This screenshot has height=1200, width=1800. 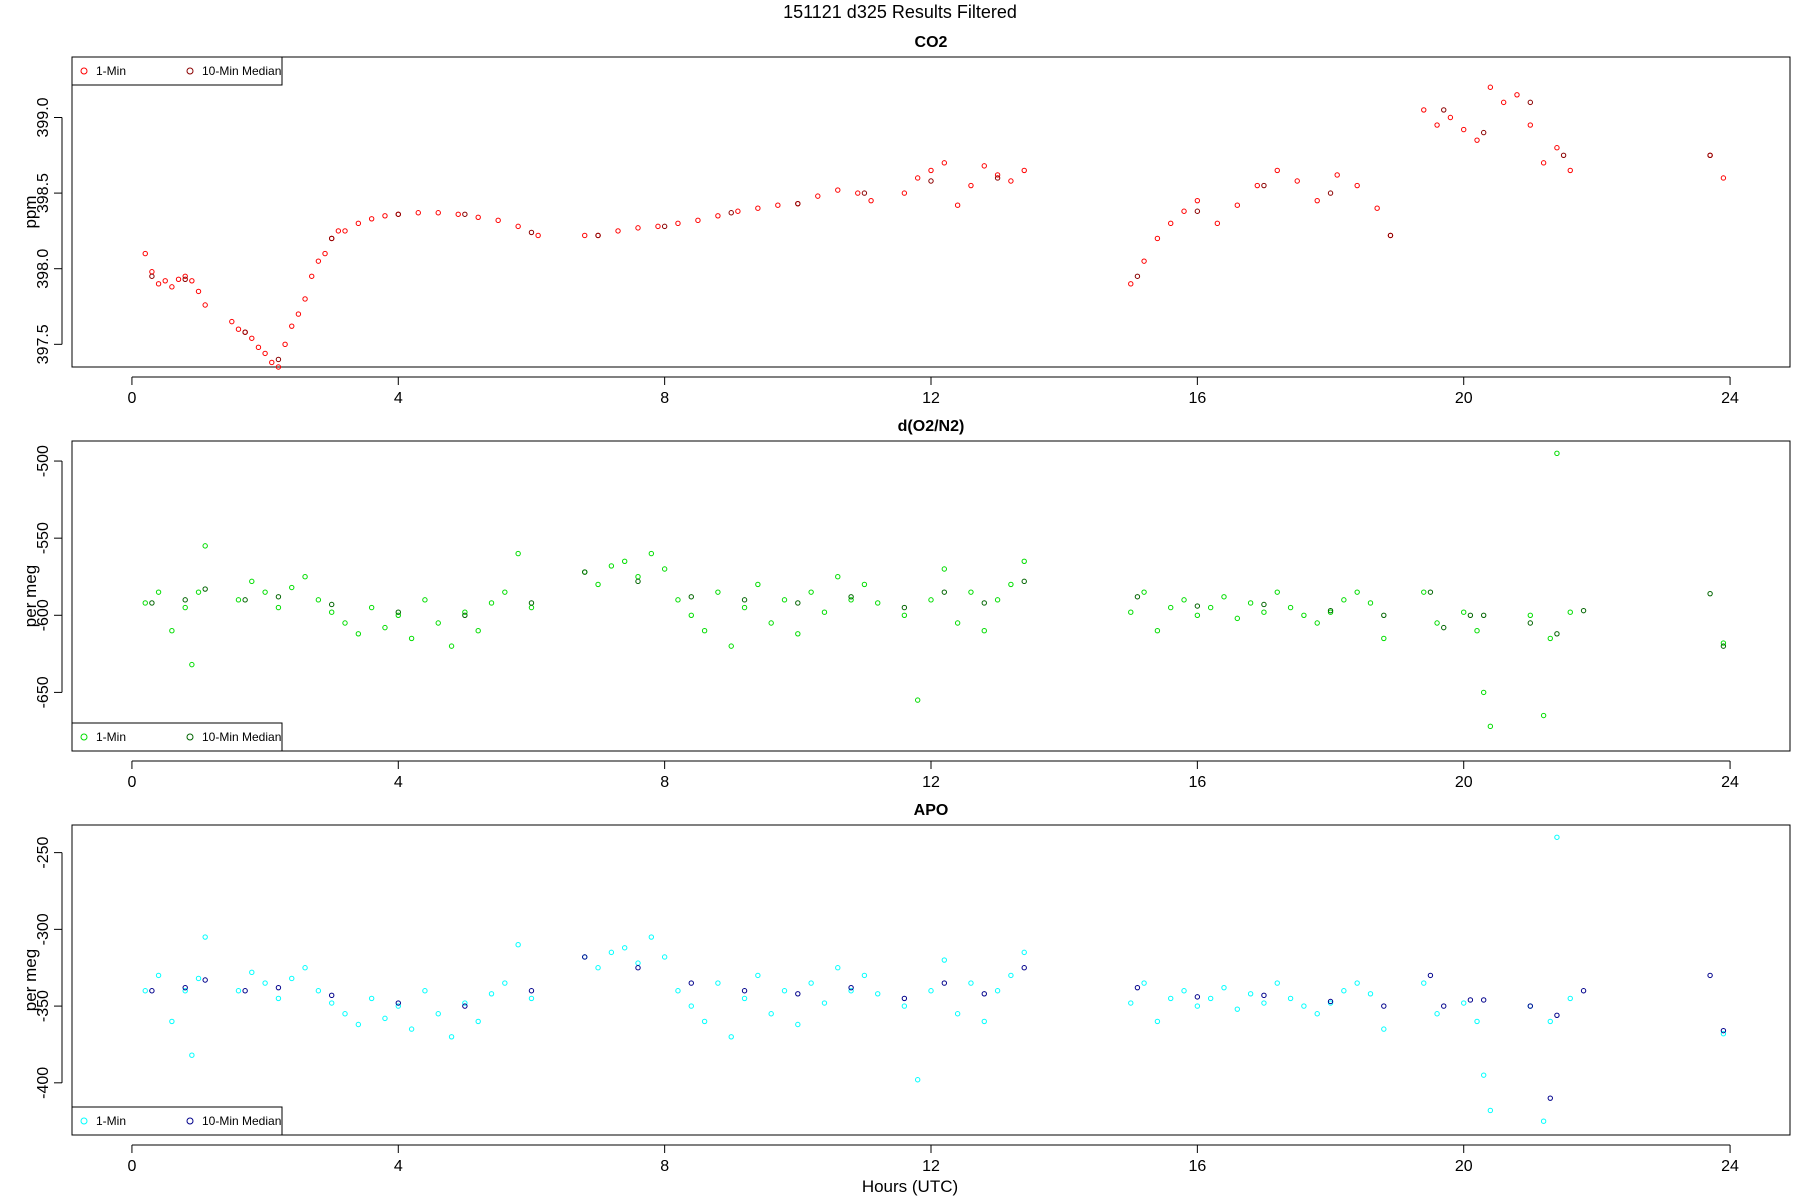 What do you see at coordinates (910, 1186) in the screenshot?
I see `x-axis-label: Hours (UTC)` at bounding box center [910, 1186].